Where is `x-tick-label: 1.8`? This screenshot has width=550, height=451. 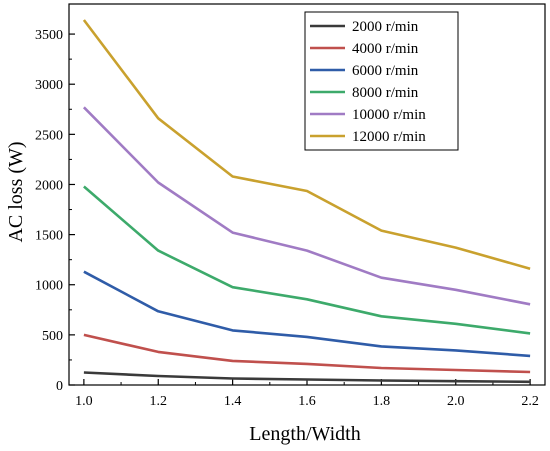 x-tick-label: 1.8 is located at coordinates (382, 401).